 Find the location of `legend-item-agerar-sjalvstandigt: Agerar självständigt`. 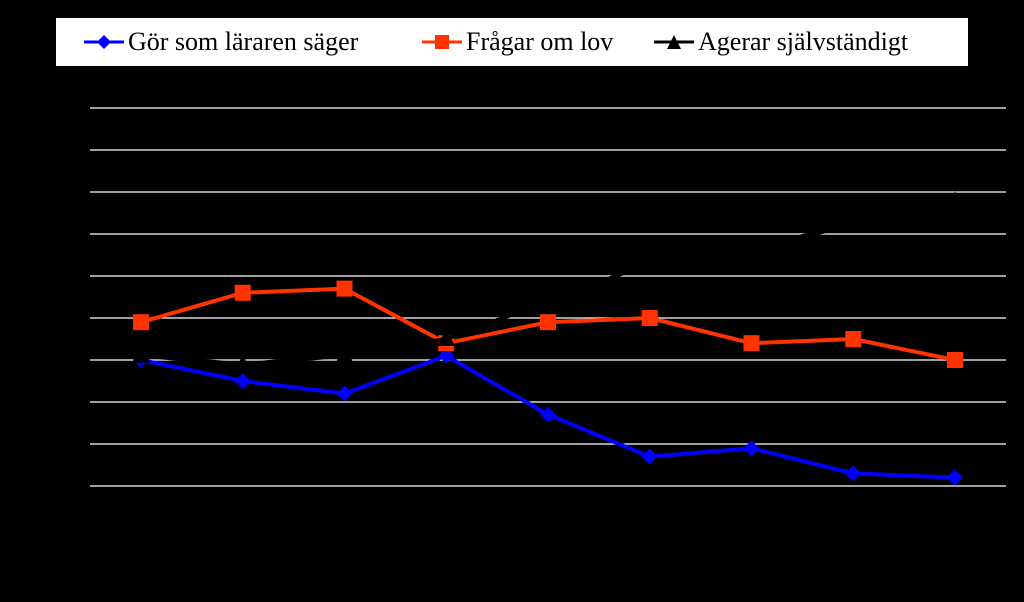

legend-item-agerar-sjalvstandigt: Agerar självständigt is located at coordinates (781, 42).